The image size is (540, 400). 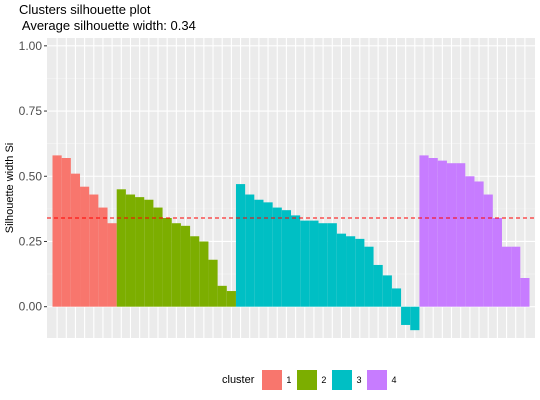 I want to click on y-axis-label: Silhouette width Si, so click(x=10, y=188).